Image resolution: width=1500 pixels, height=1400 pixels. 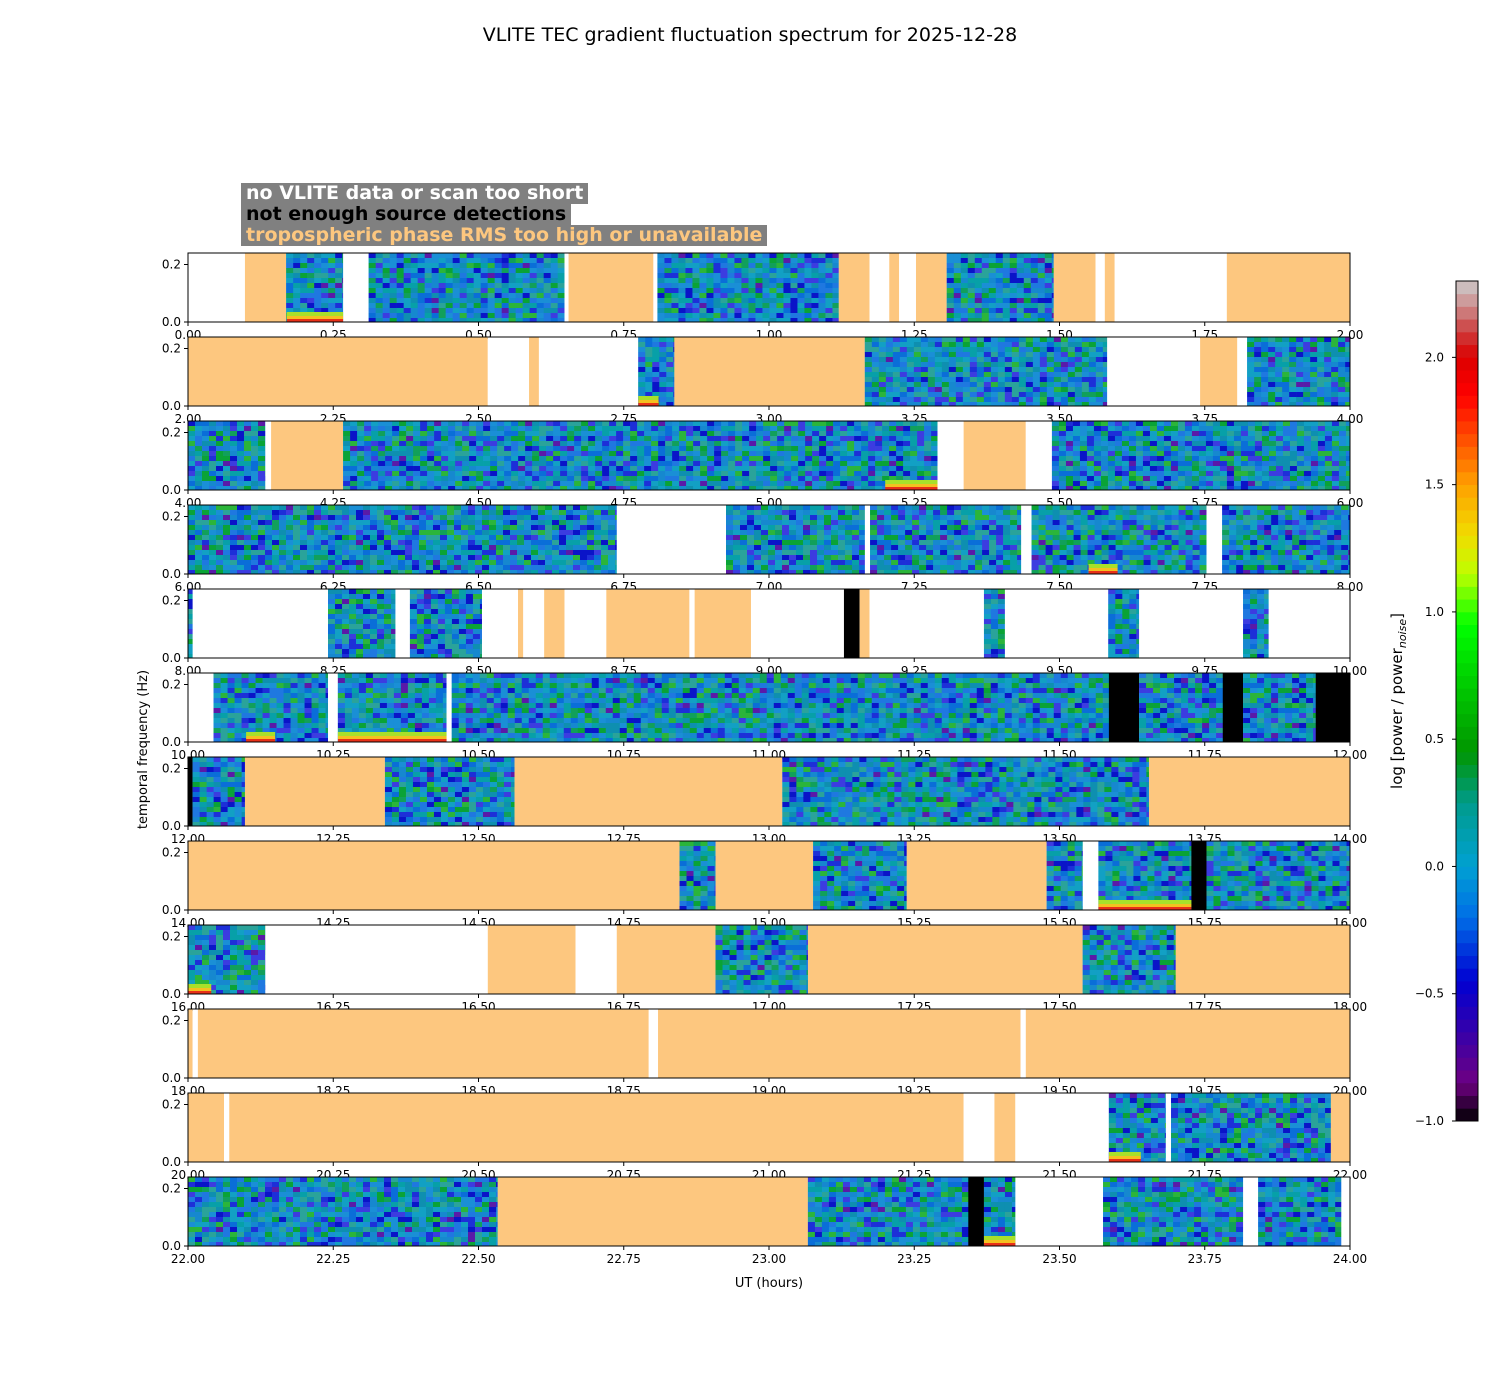 What do you see at coordinates (1434, 866) in the screenshot?
I see `colorbar-tick-label: 0.0` at bounding box center [1434, 866].